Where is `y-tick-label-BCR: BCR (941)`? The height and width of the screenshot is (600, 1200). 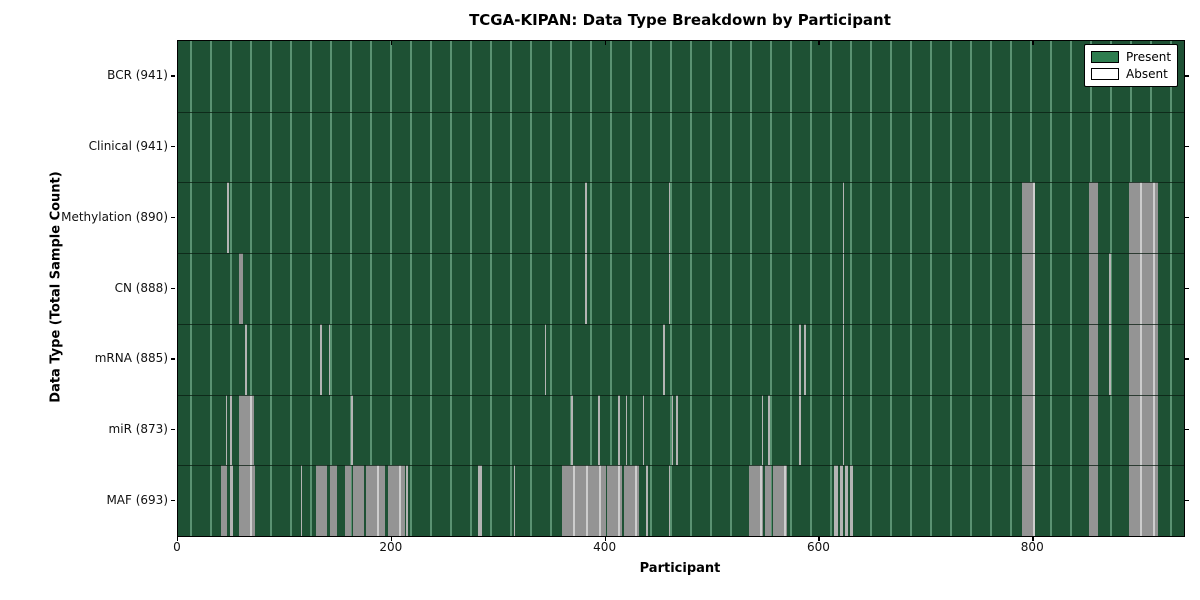
y-tick-label-BCR: BCR (941) is located at coordinates (137, 75).